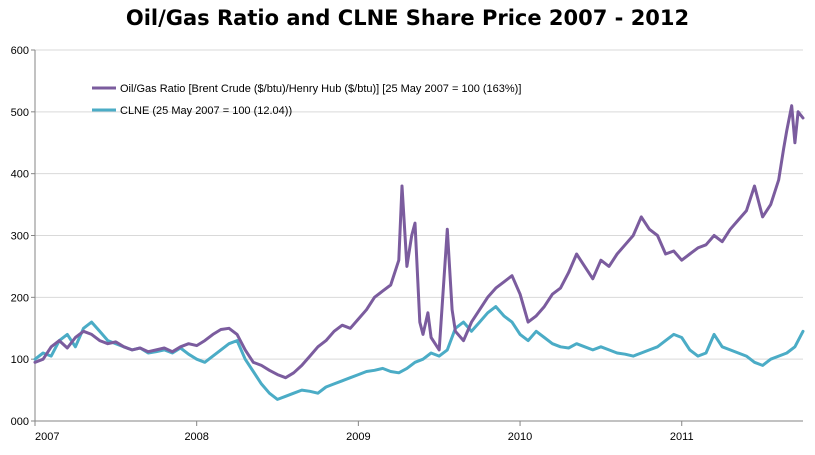  Describe the element at coordinates (20, 51) in the screenshot. I see `y-tick-label: 600` at that location.